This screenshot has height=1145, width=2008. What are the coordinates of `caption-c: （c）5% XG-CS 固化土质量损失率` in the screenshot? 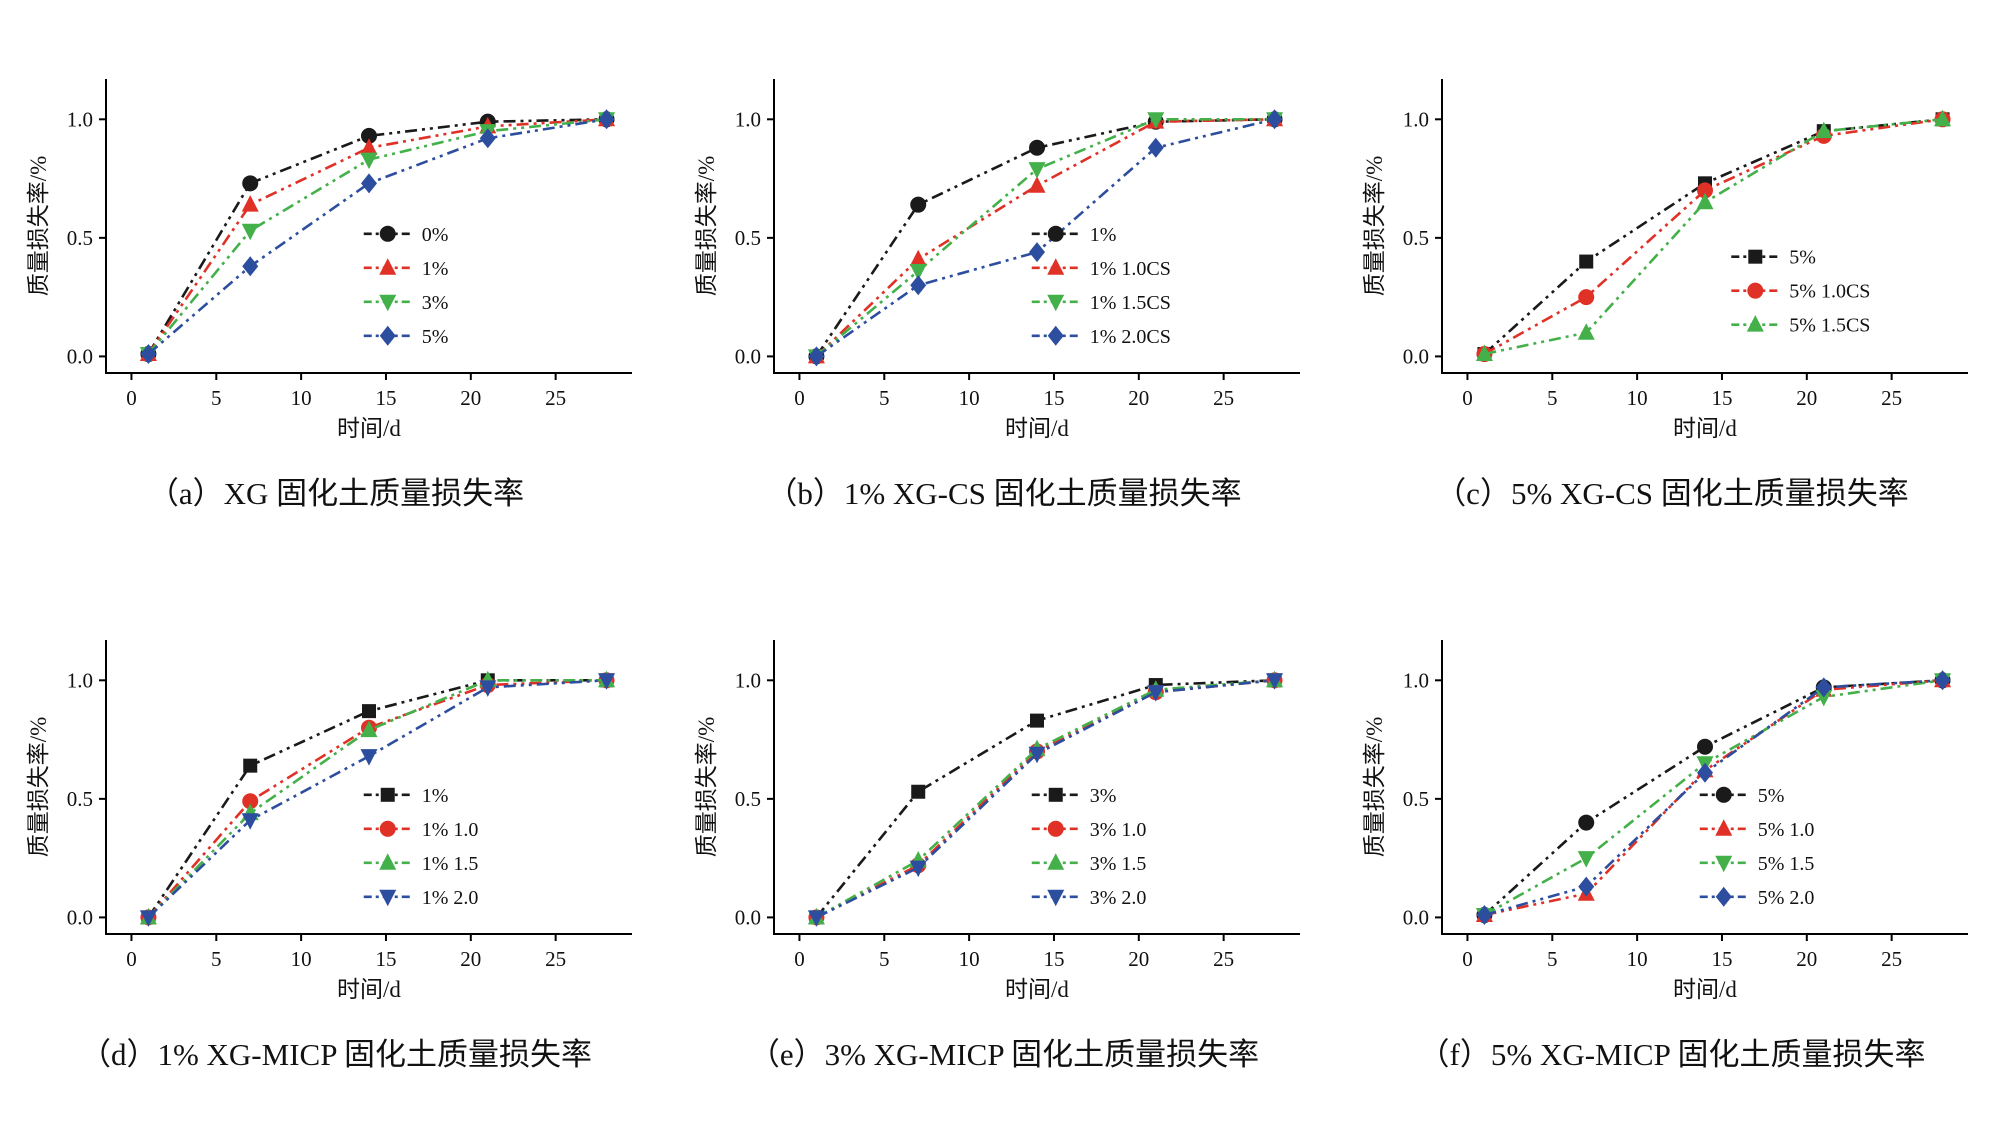 It's located at (1672, 494).